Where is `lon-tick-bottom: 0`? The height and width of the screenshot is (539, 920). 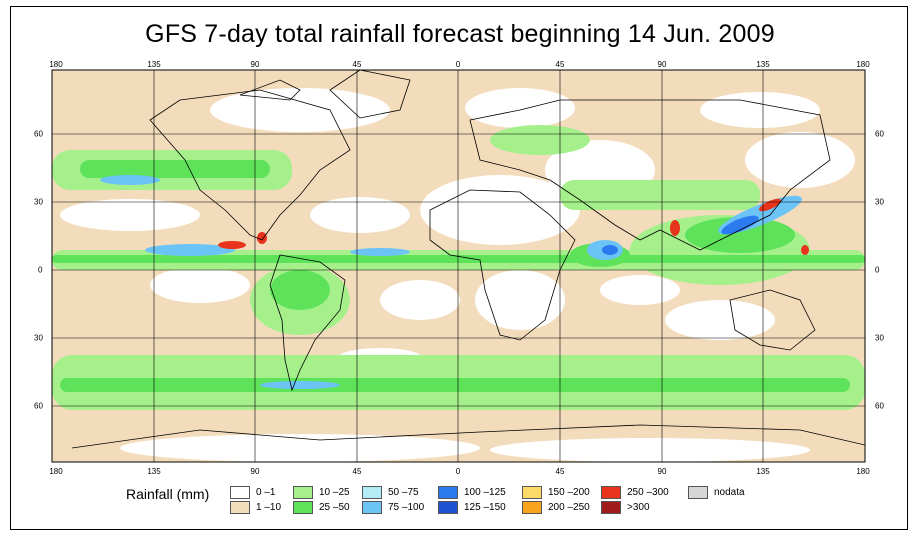 lon-tick-bottom: 0 is located at coordinates (458, 471).